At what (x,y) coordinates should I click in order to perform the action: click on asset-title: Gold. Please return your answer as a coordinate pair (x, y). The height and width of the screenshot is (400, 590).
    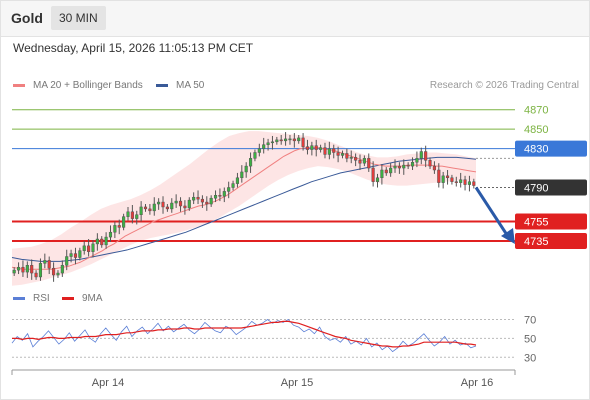
    Looking at the image, I should click on (27, 18).